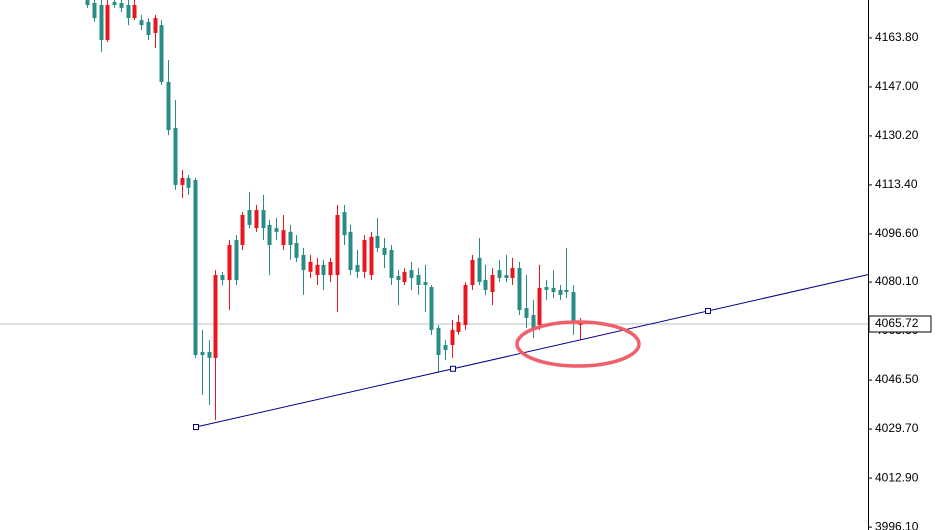 This screenshot has height=530, width=938. What do you see at coordinates (897, 86) in the screenshot?
I see `y-tick-label: 4147.00` at bounding box center [897, 86].